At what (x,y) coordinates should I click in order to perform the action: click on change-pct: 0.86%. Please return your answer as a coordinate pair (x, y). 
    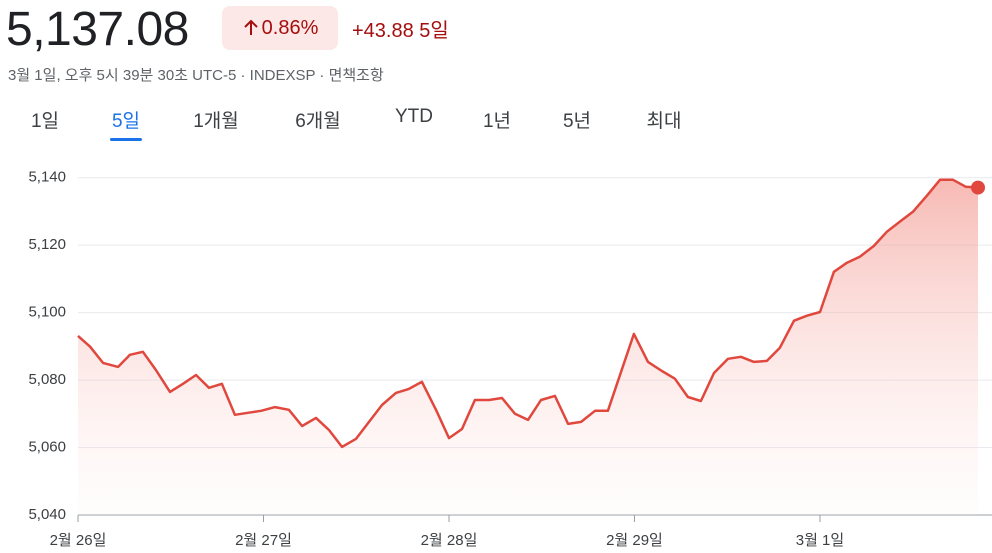
    Looking at the image, I should click on (290, 27).